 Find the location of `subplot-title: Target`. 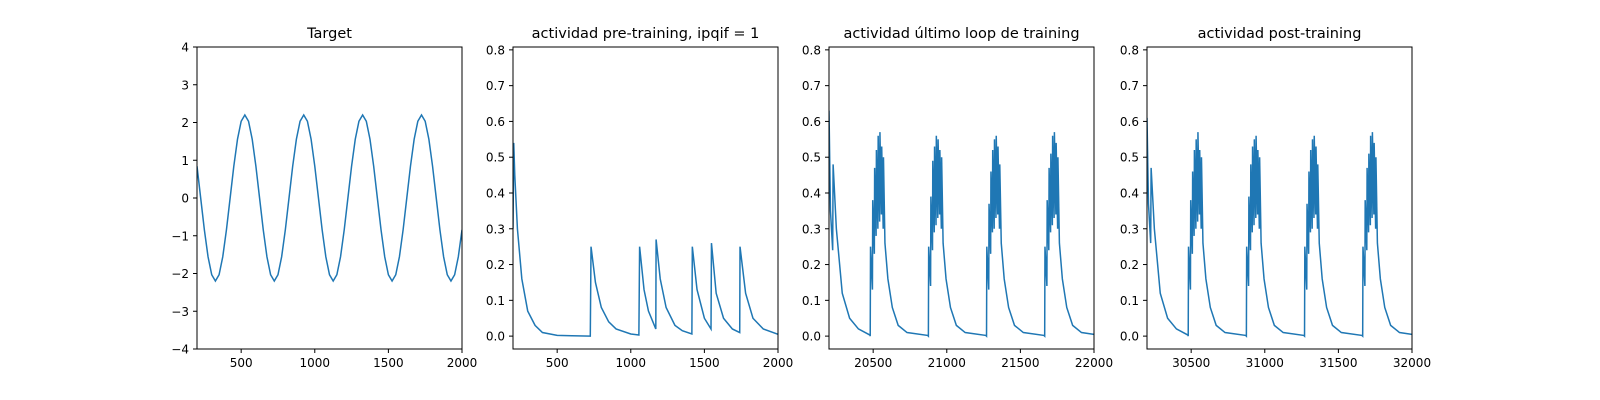

subplot-title: Target is located at coordinates (329, 34).